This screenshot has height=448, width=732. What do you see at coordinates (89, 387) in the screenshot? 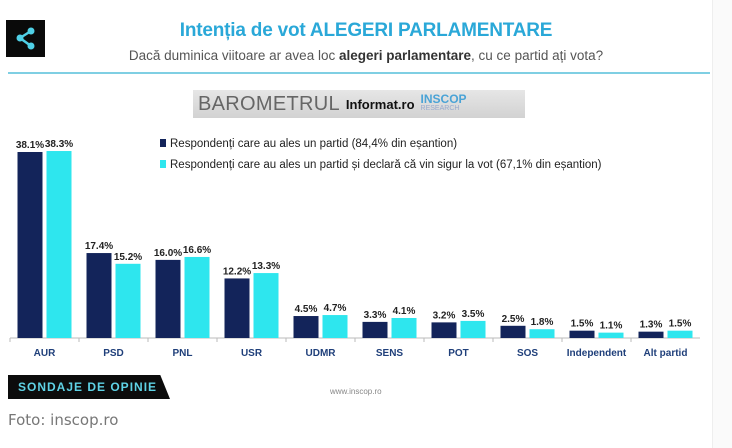
I see `sondaje-badge: SONDAJE DE OPINIE` at bounding box center [89, 387].